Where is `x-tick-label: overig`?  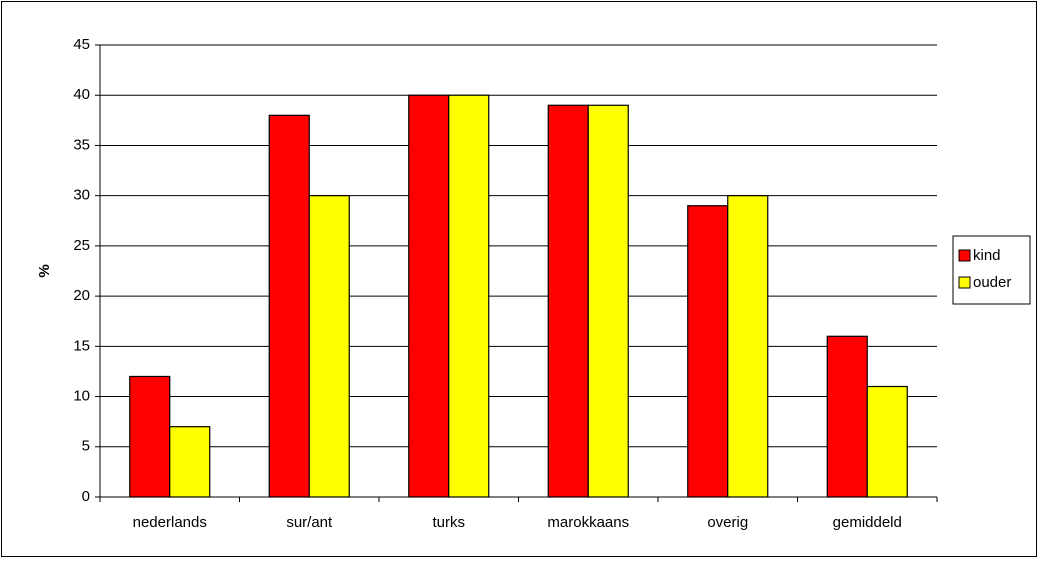
x-tick-label: overig is located at coordinates (727, 522).